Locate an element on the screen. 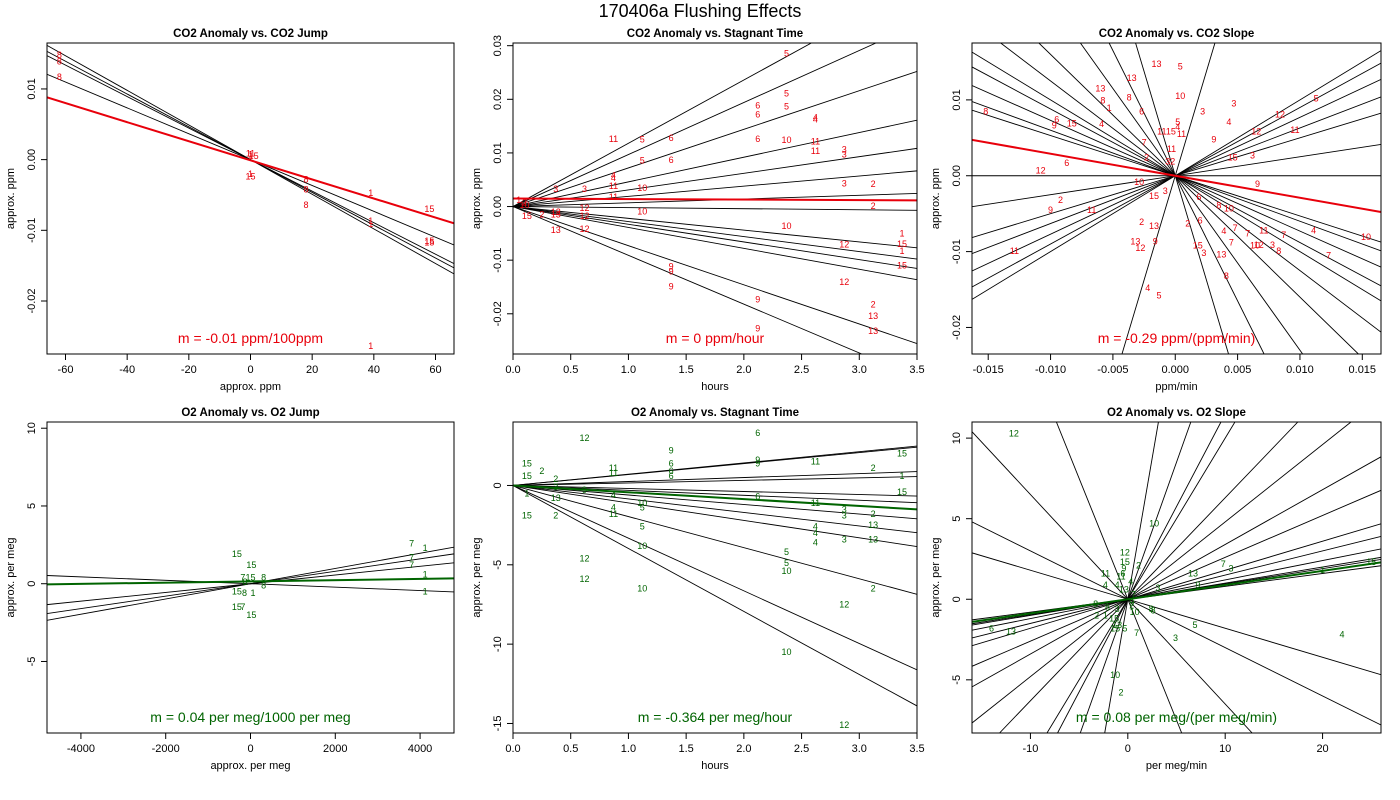  x-tick-label: -4000 is located at coordinates (81, 749).